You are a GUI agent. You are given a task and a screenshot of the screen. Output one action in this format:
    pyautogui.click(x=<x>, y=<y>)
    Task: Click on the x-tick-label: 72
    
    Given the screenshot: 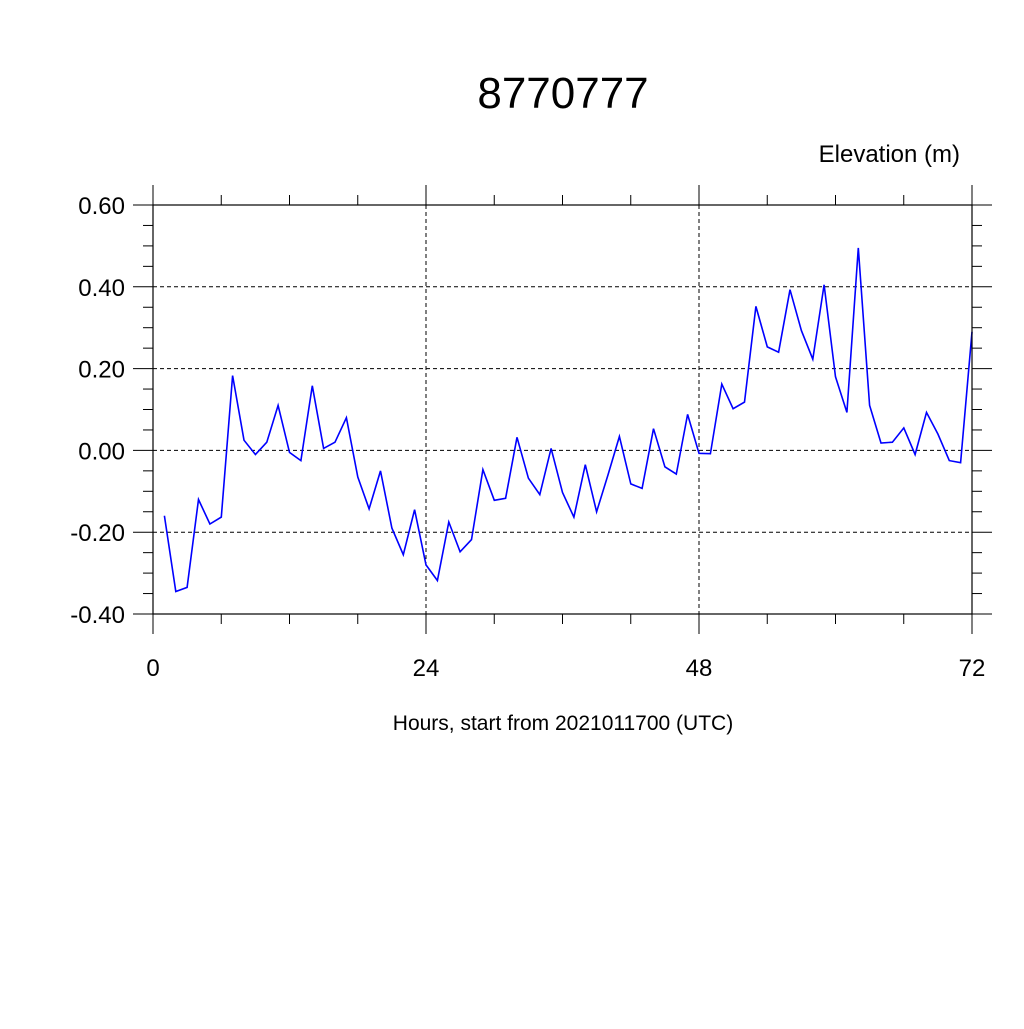 What is the action you would take?
    pyautogui.click(x=972, y=668)
    